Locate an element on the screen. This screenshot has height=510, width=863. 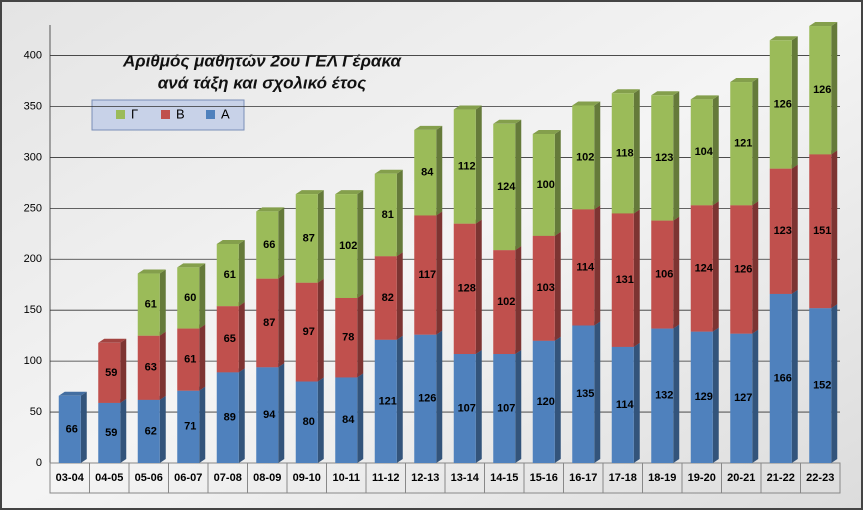
data-label: 124 is located at coordinates (704, 268).